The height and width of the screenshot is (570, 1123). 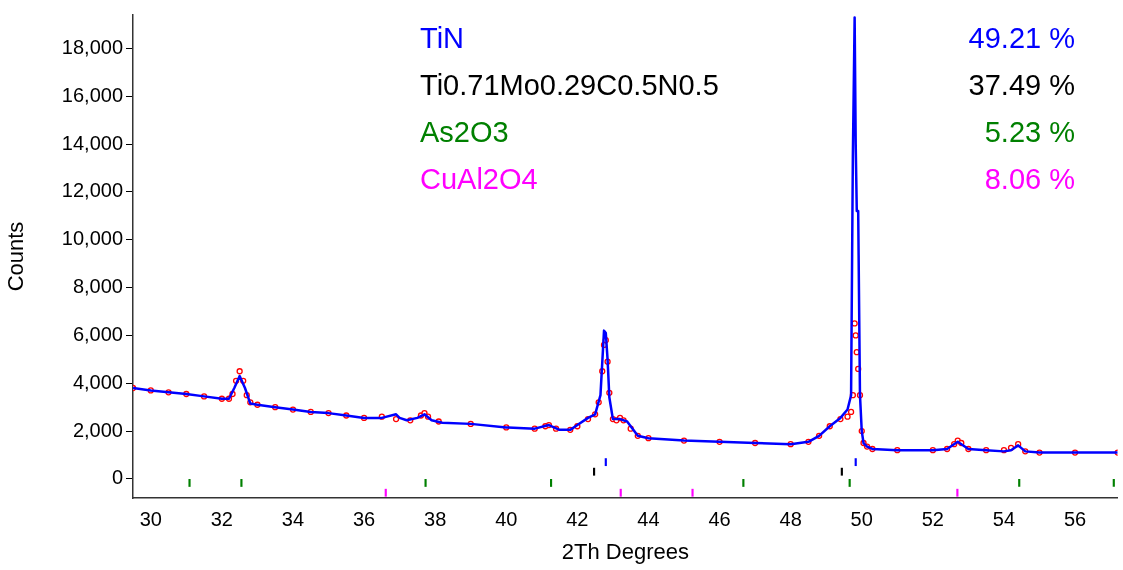 I want to click on x-tick-label: 34, so click(x=293, y=518).